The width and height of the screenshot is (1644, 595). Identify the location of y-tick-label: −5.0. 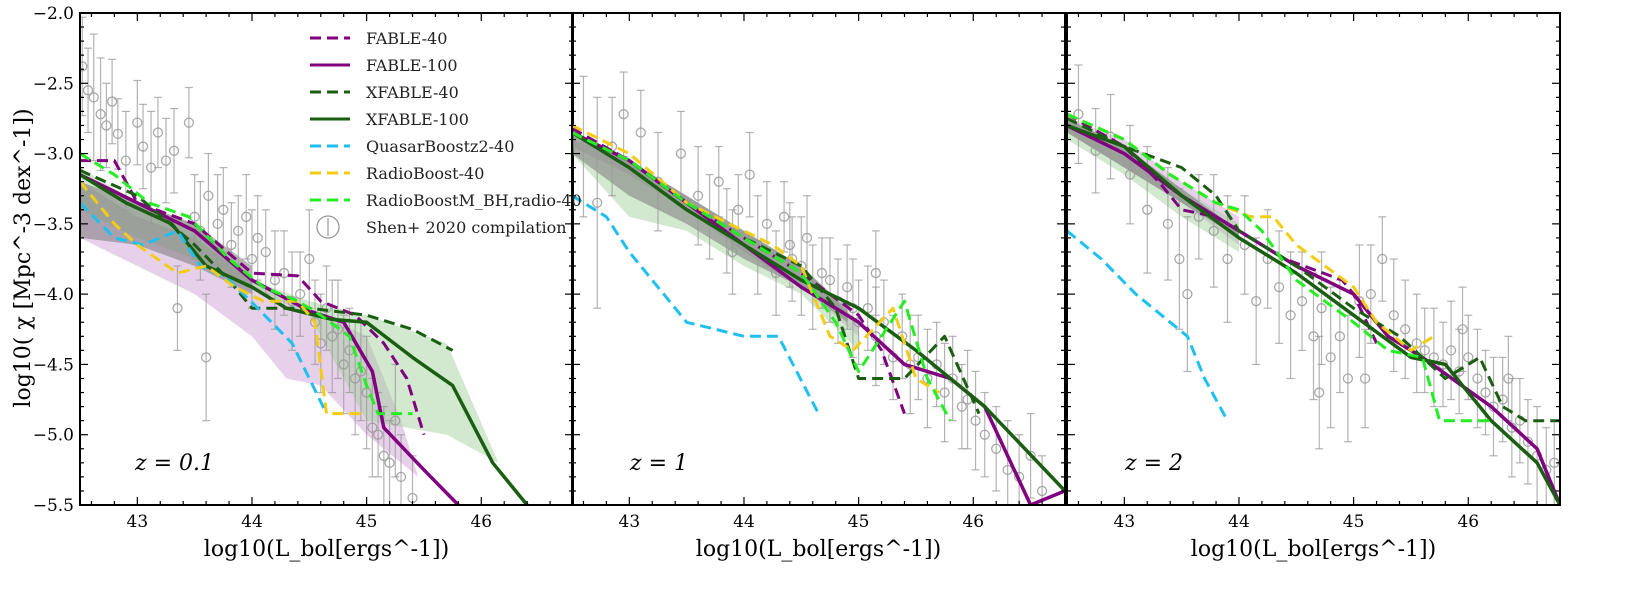
(53, 436).